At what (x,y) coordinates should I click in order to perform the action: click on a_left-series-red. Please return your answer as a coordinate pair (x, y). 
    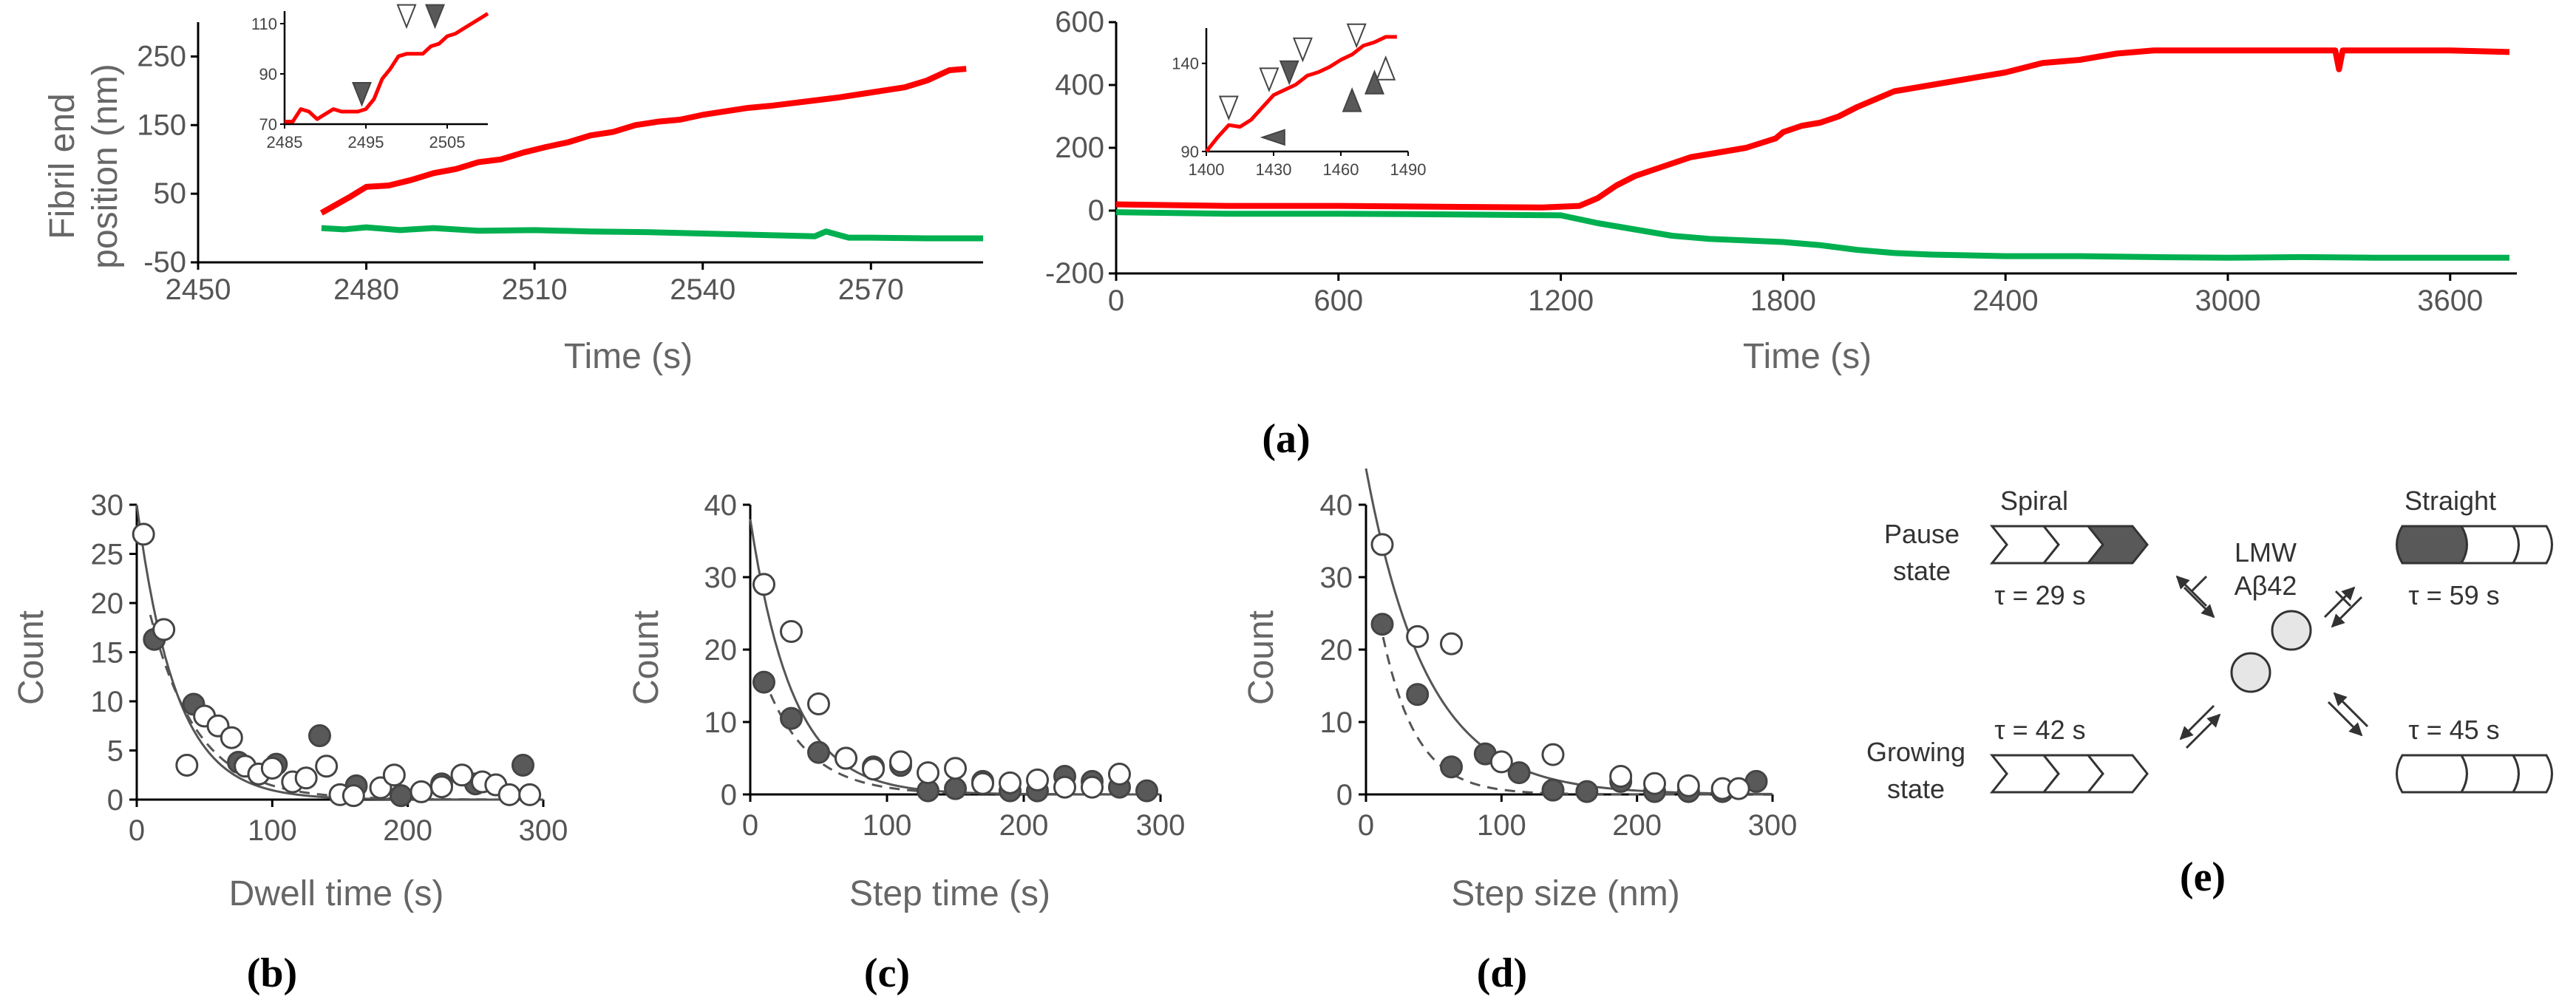
    Looking at the image, I should click on (643, 141).